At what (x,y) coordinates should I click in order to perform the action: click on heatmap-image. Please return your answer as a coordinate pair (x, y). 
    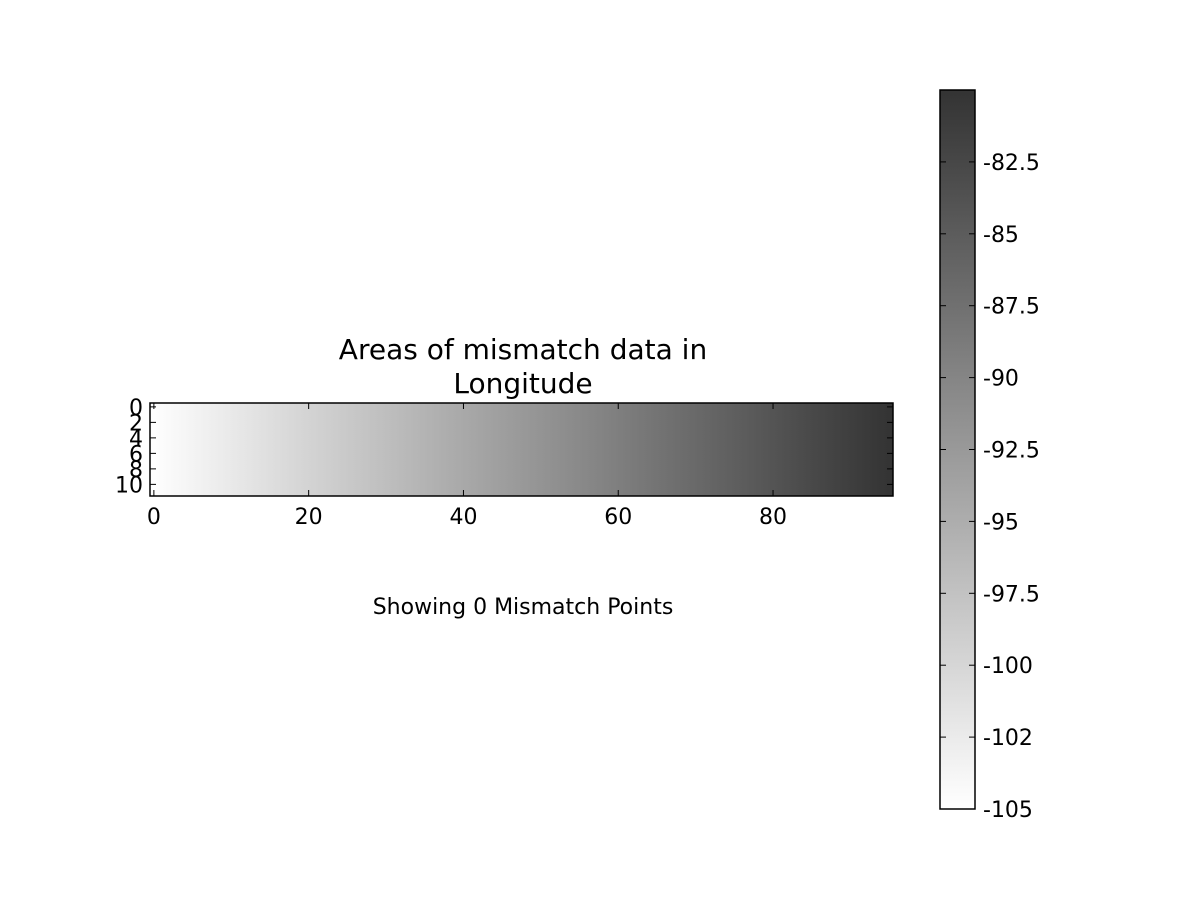
    Looking at the image, I should click on (521, 449).